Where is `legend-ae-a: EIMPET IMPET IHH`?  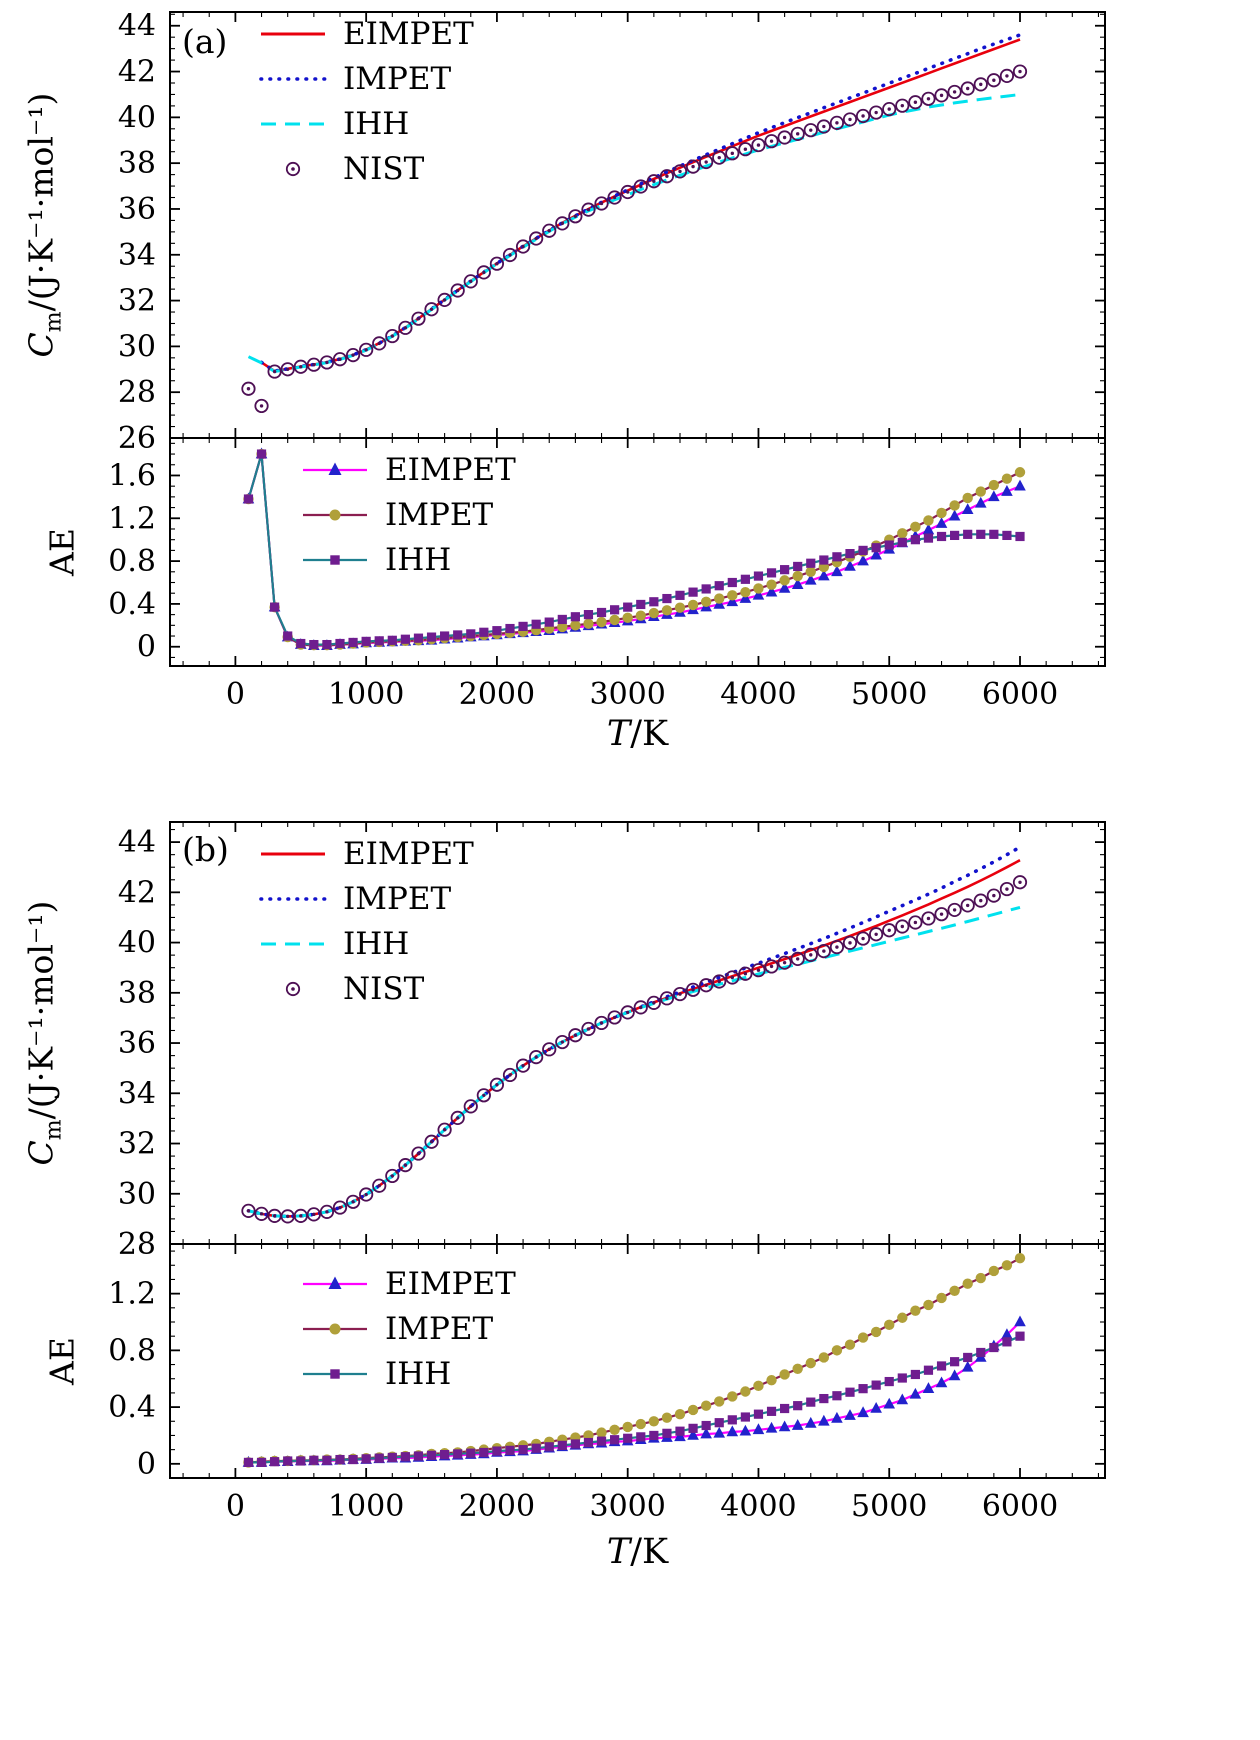
legend-ae-a: EIMPET IMPET IHH is located at coordinates (408, 515).